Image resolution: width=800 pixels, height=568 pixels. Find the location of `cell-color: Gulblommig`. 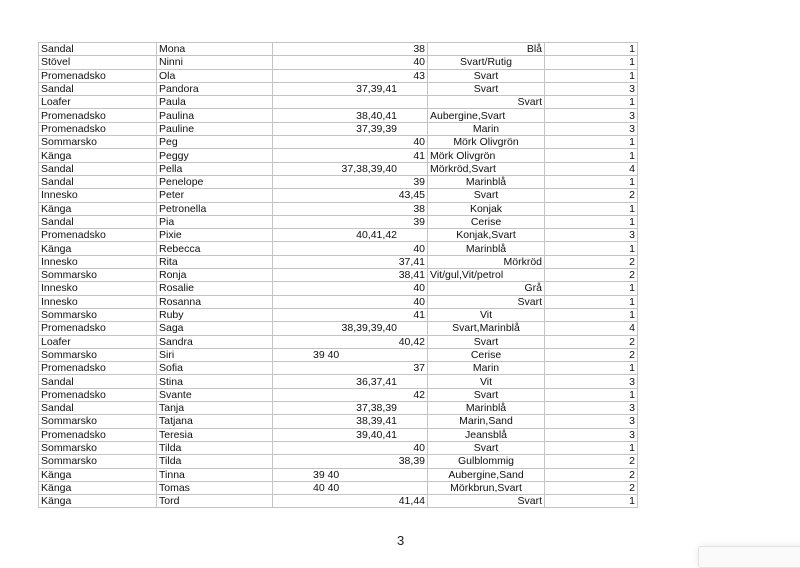

cell-color: Gulblommig is located at coordinates (486, 461).